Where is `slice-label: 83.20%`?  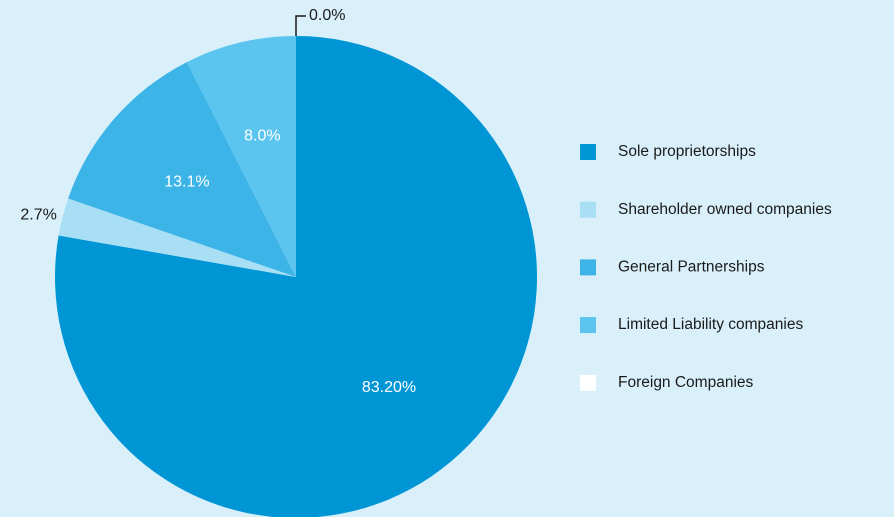 slice-label: 83.20% is located at coordinates (389, 387).